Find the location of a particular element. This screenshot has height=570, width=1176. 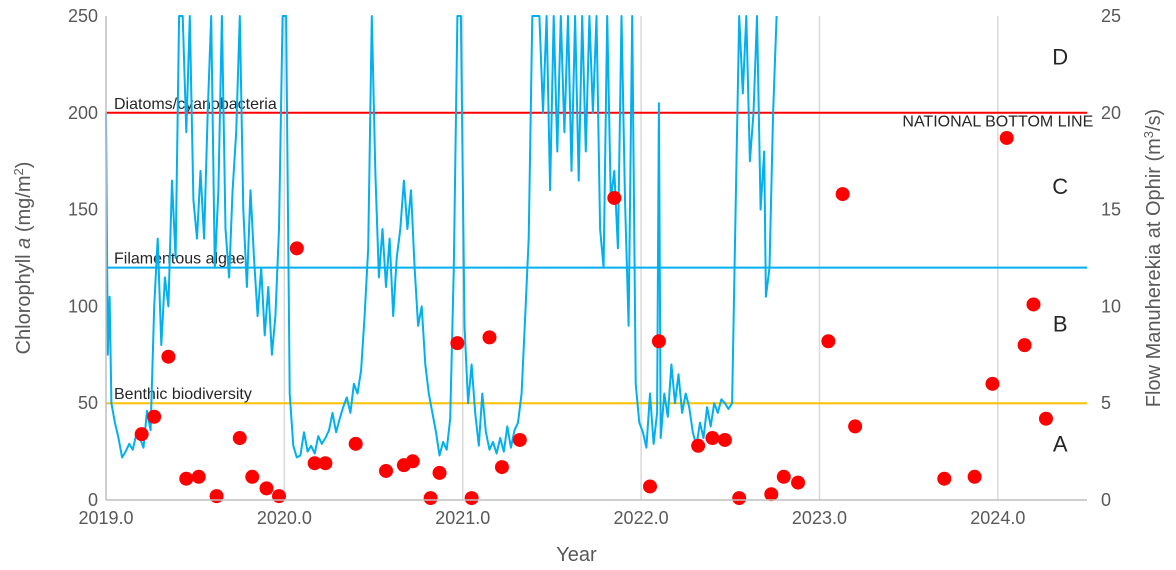

y-tick-label: 50 is located at coordinates (88, 403).